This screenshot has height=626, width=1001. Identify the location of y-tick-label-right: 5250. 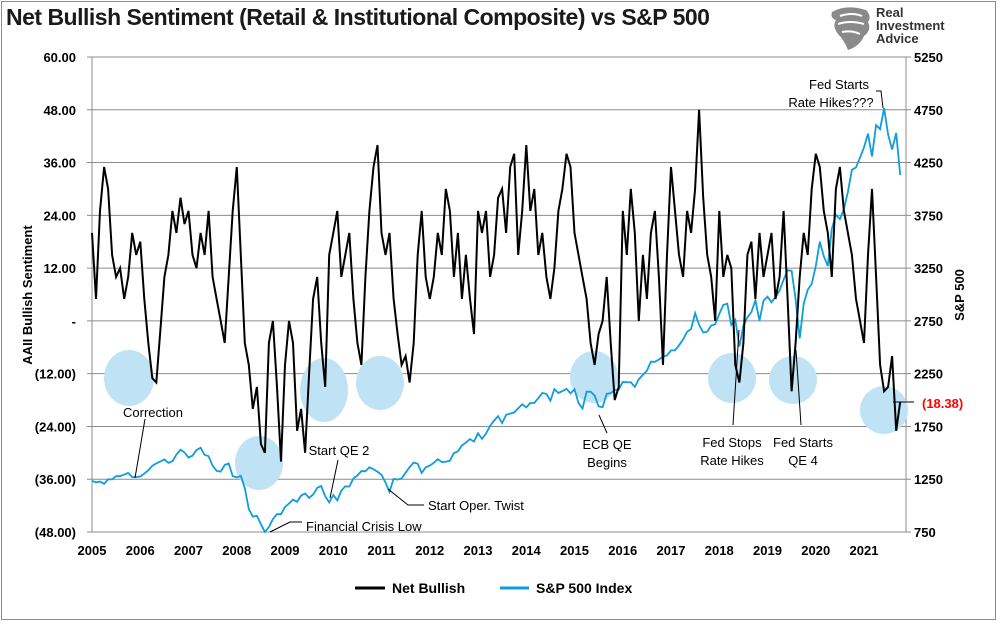
(928, 57).